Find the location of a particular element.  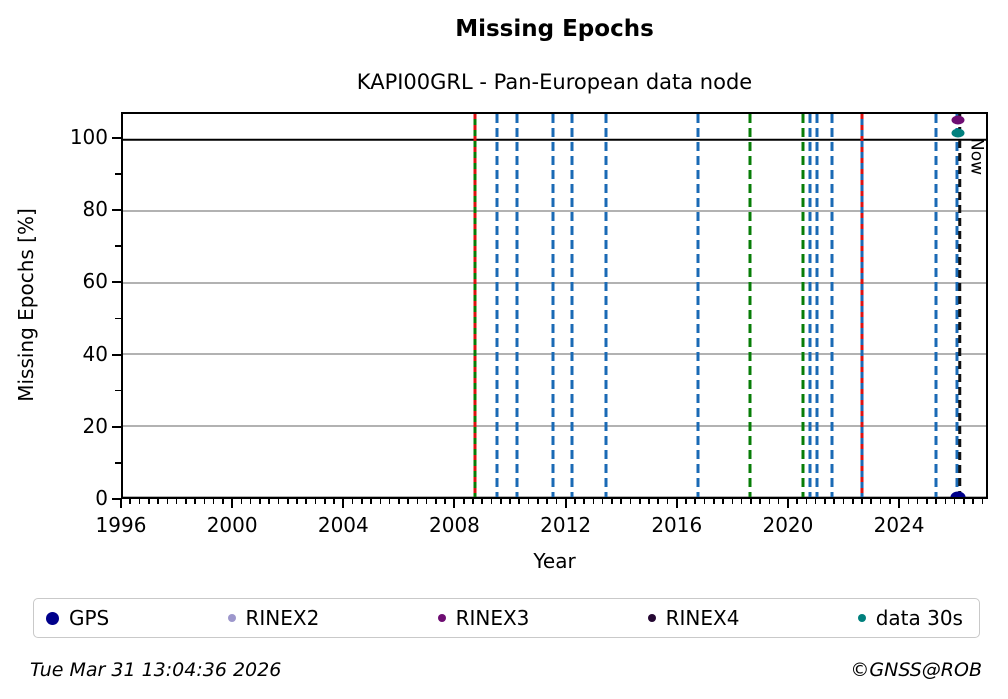

legend-item-rinex3: RINEX3 is located at coordinates (483, 618).